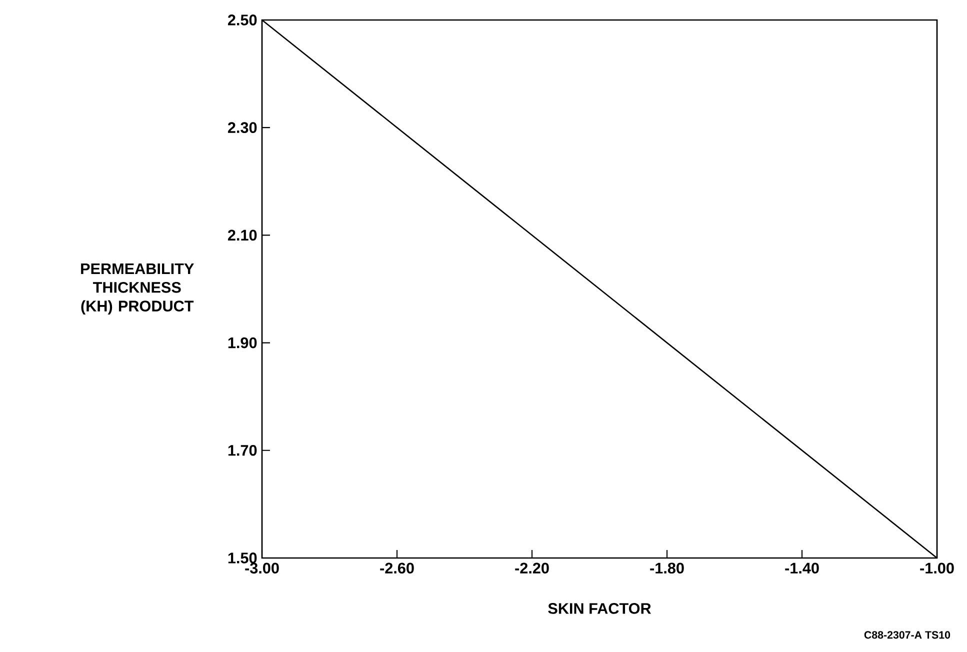 The height and width of the screenshot is (652, 967). I want to click on x-tick-label: -3.00, so click(262, 568).